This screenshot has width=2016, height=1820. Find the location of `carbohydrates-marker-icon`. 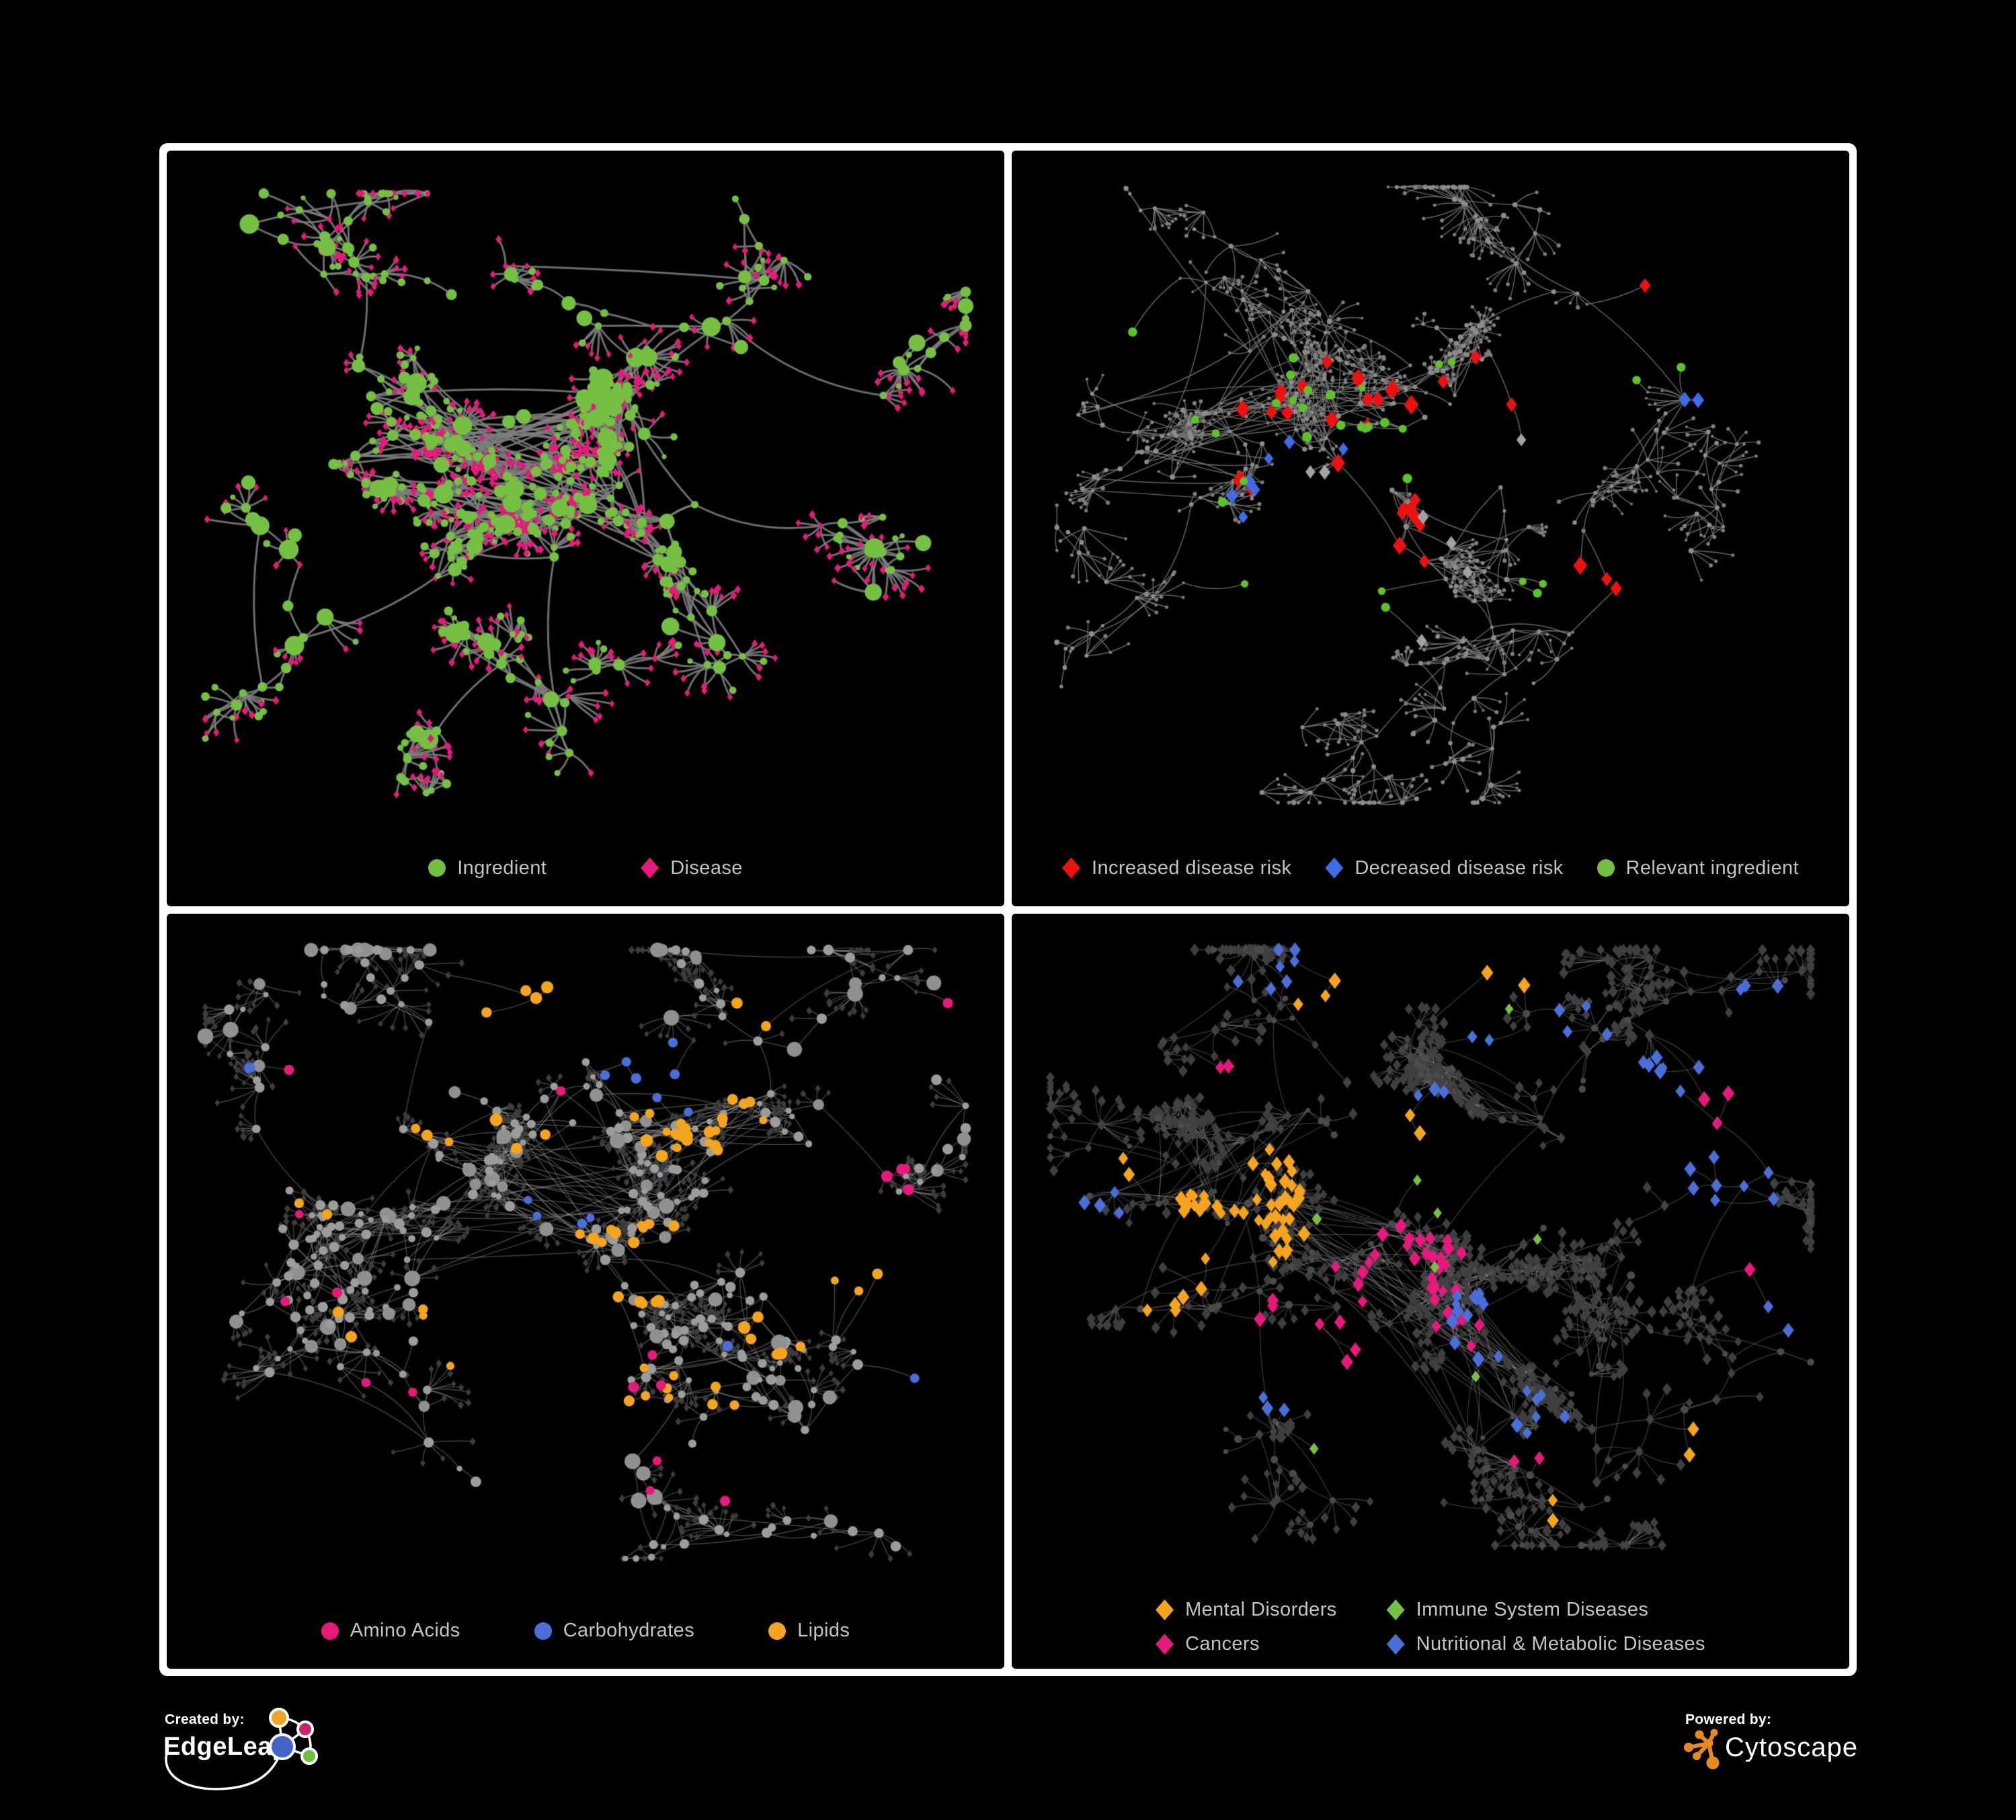

carbohydrates-marker-icon is located at coordinates (543, 1631).